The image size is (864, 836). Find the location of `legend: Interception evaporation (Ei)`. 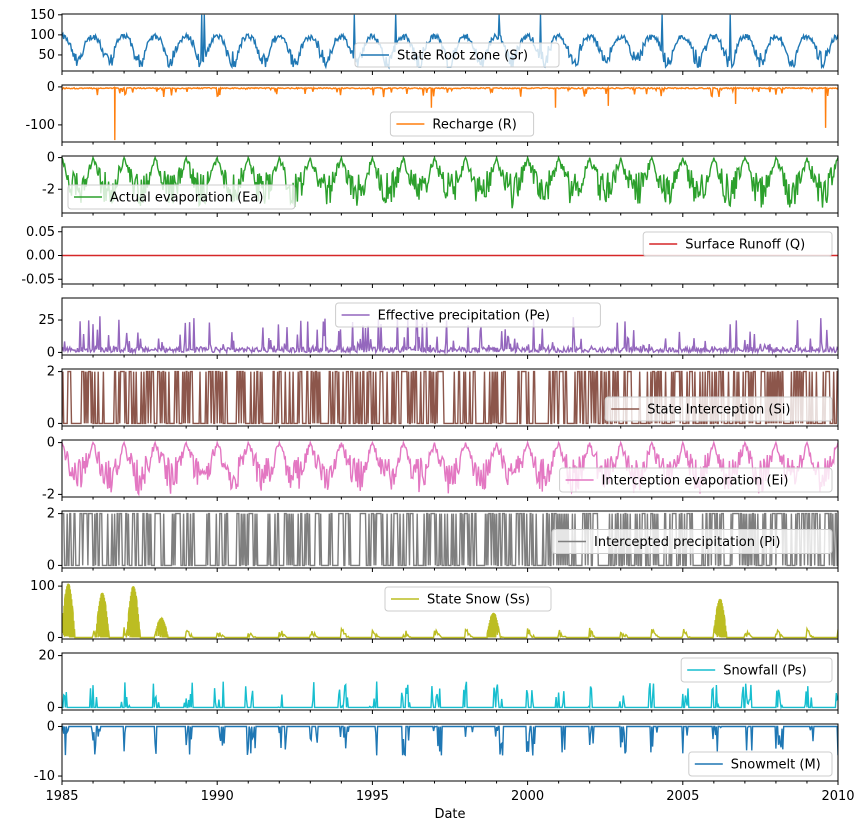

legend: Interception evaporation (Ei) is located at coordinates (696, 480).